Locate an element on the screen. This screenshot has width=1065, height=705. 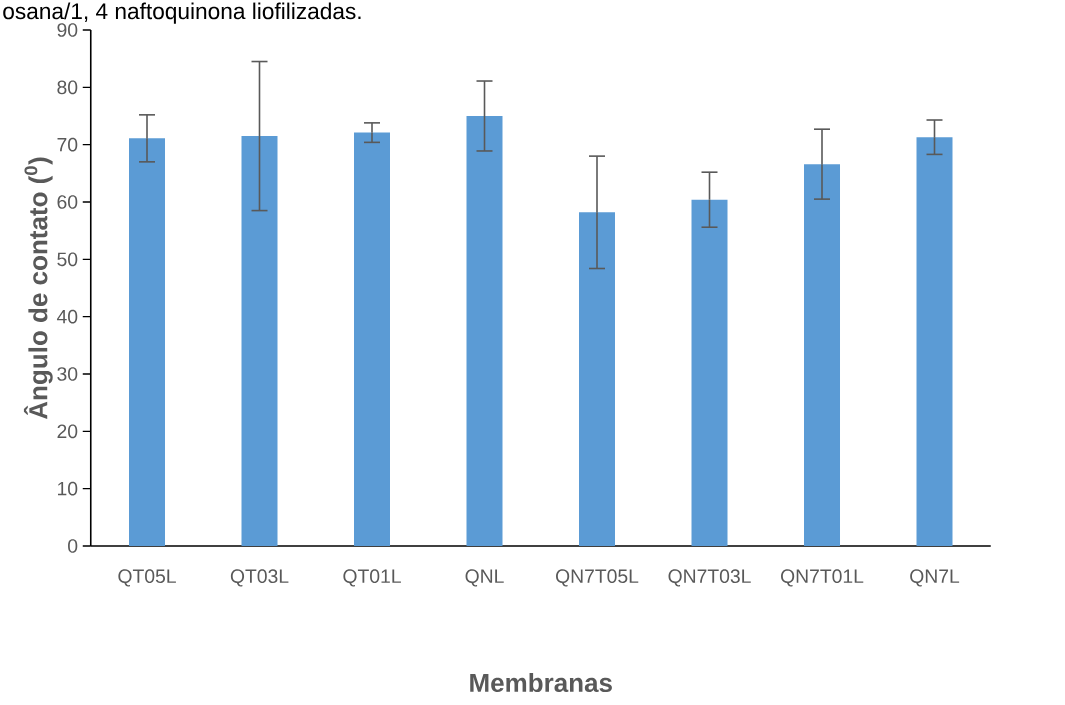
y-tick-label: 30 is located at coordinates (67, 374).